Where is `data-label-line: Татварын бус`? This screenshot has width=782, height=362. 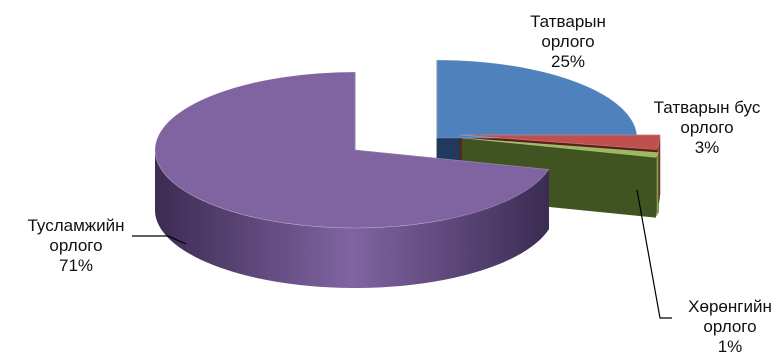 data-label-line: Татварын бус is located at coordinates (707, 107).